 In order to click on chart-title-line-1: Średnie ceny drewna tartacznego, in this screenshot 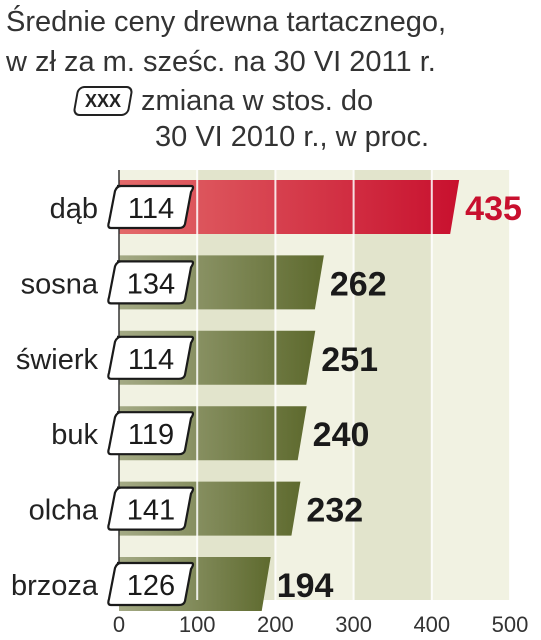, I will do `click(226, 22)`.